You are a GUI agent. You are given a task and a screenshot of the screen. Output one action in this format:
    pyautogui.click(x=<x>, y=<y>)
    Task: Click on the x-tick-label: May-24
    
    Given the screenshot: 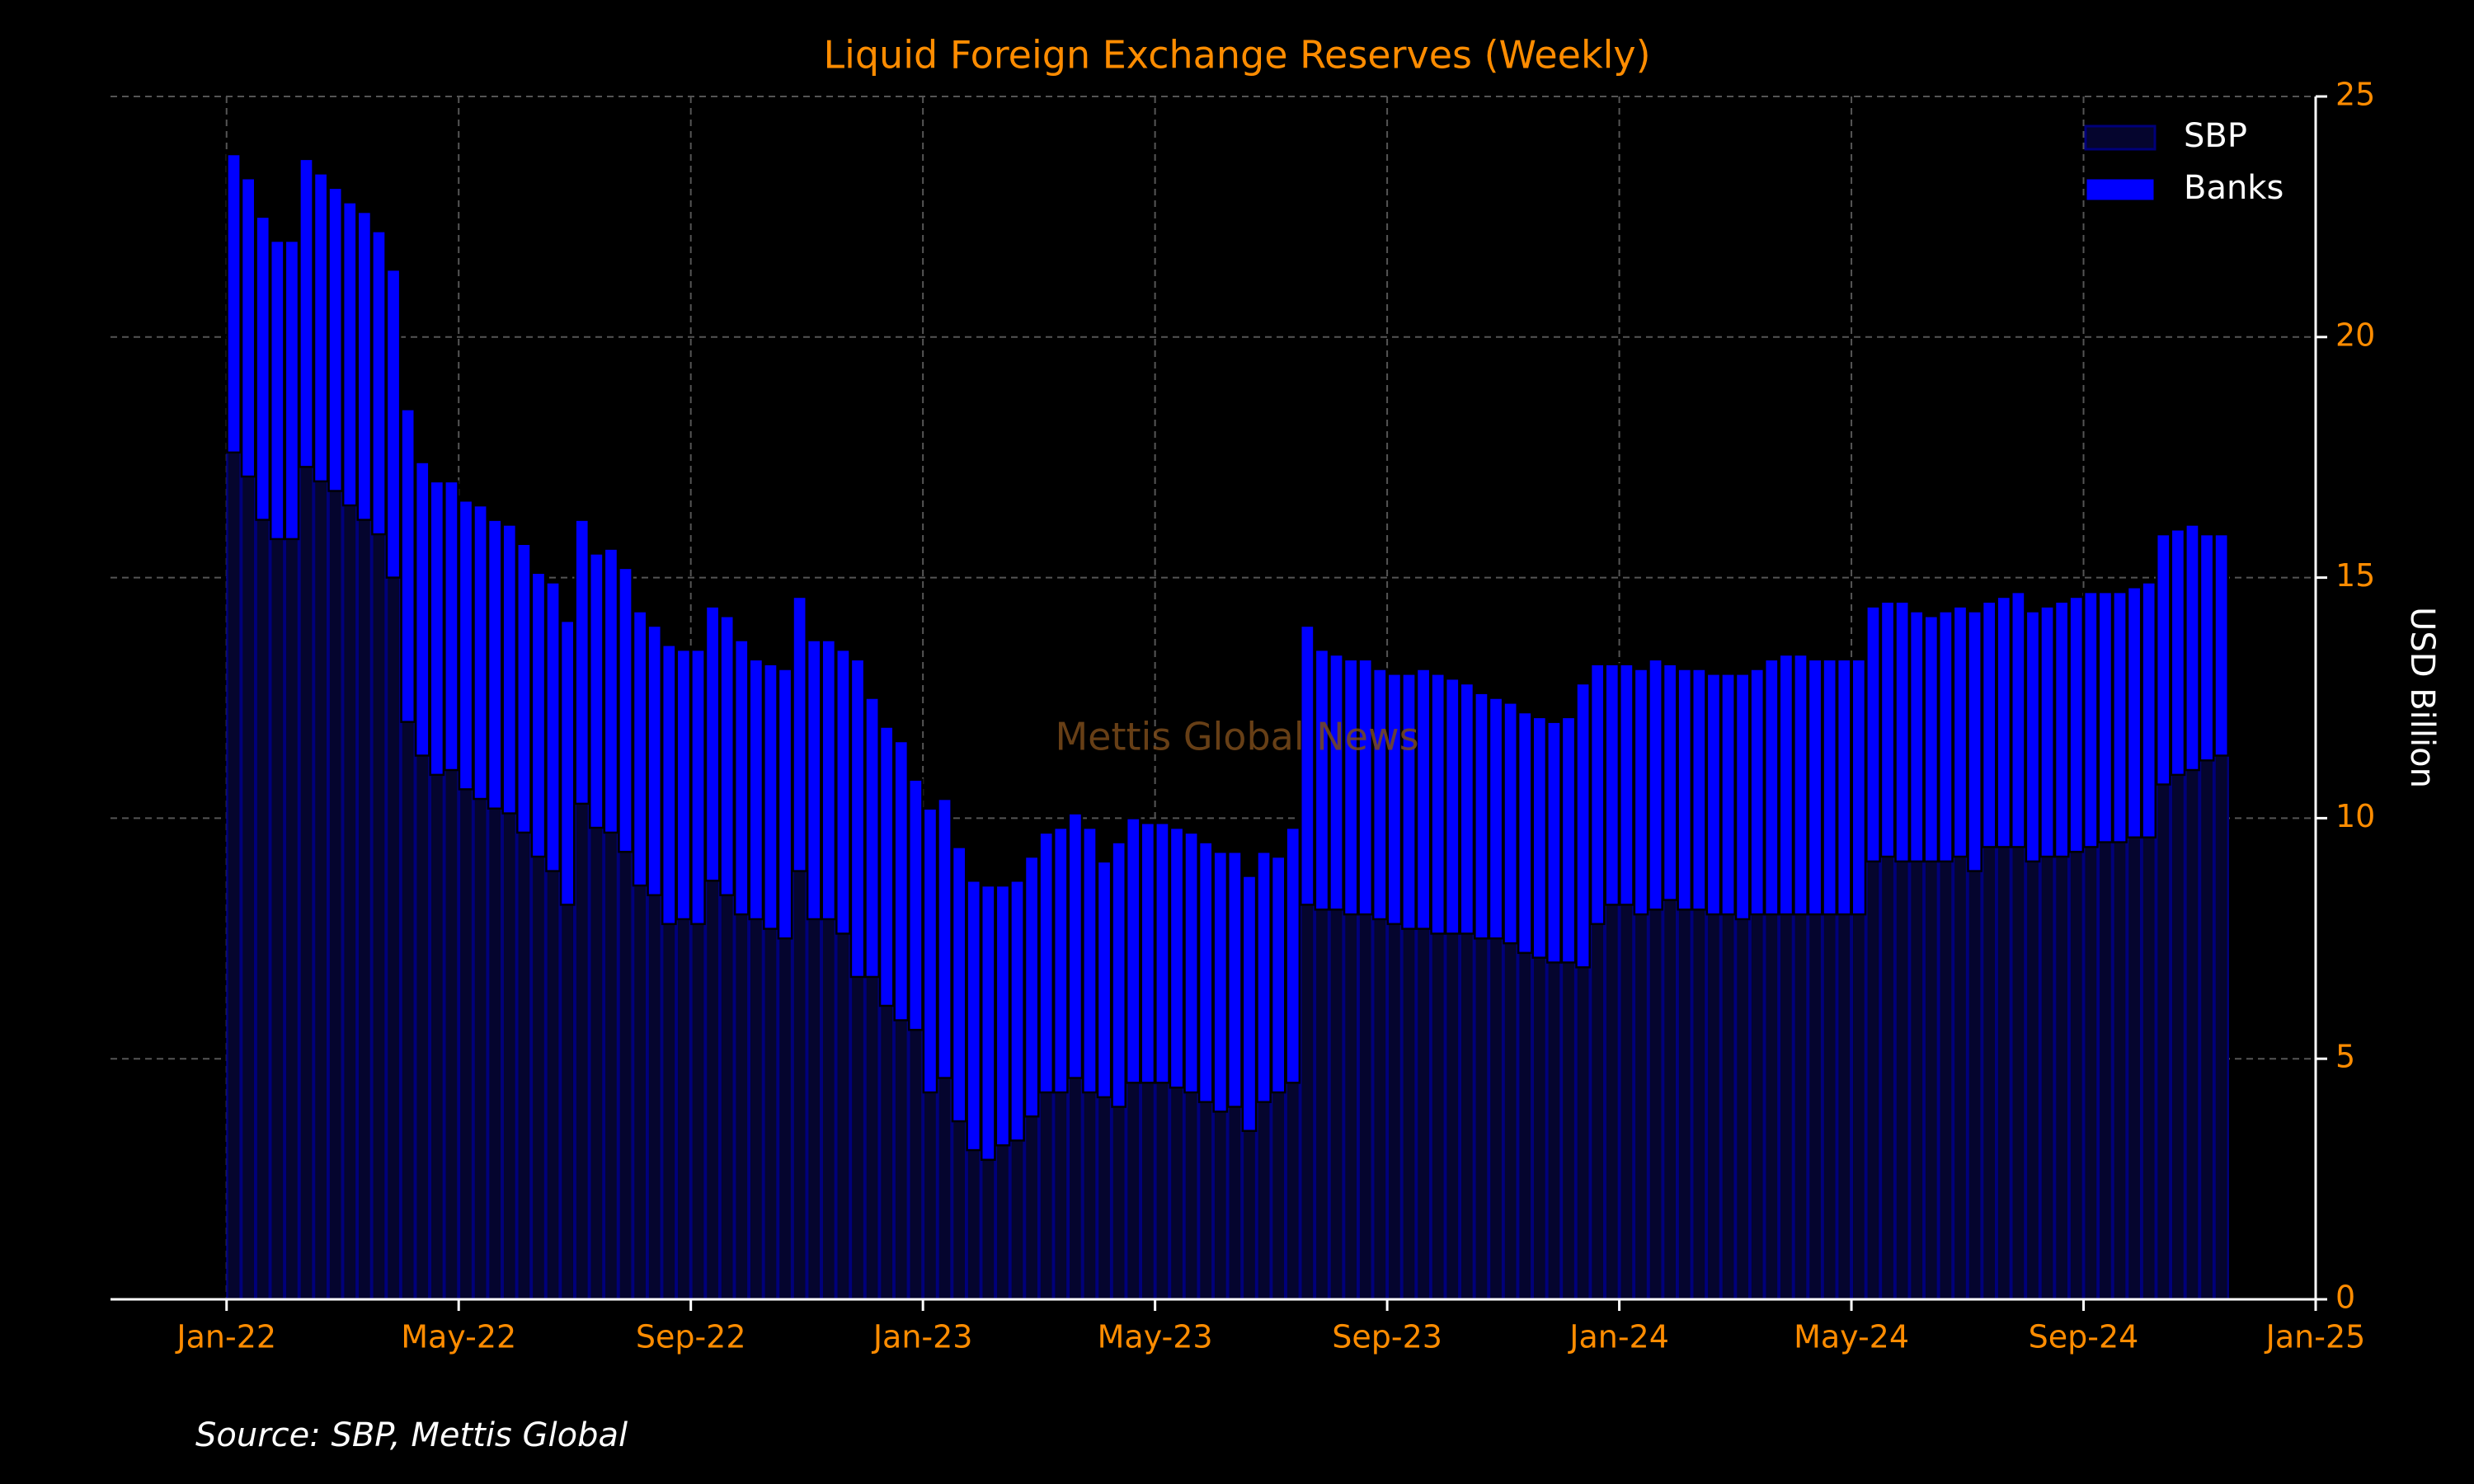 What is the action you would take?
    pyautogui.click(x=1851, y=1337)
    